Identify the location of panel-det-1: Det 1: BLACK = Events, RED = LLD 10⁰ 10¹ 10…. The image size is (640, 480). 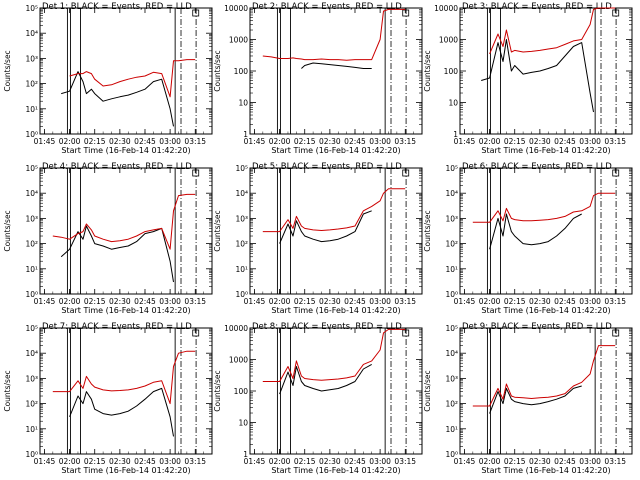
(108, 78).